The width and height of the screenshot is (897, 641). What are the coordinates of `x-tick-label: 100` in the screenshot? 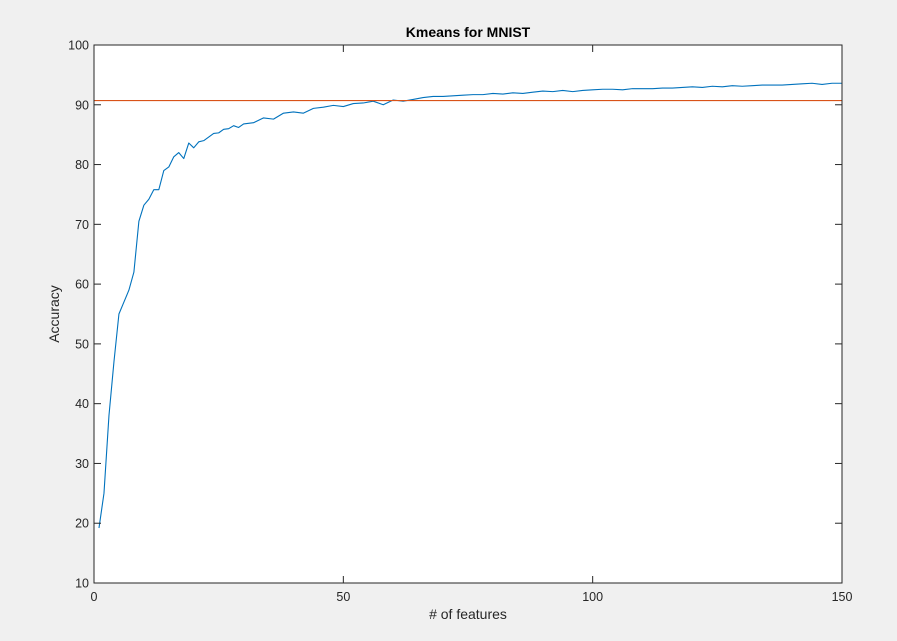 It's located at (592, 597).